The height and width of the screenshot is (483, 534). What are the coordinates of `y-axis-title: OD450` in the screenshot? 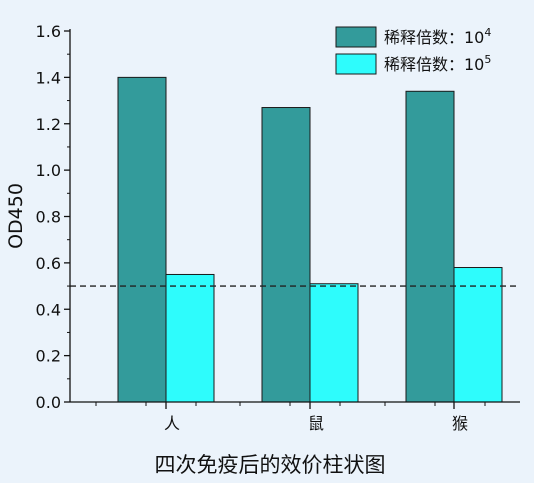 It's located at (16, 216).